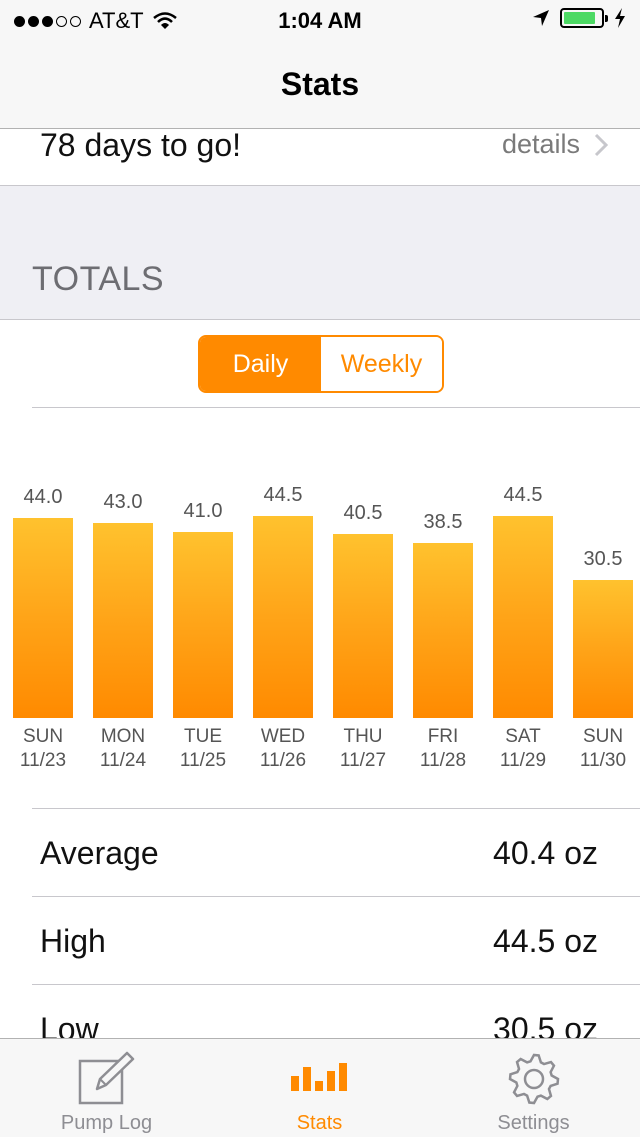 The width and height of the screenshot is (640, 1137). I want to click on navigation-bar: Stats, so click(320, 84).